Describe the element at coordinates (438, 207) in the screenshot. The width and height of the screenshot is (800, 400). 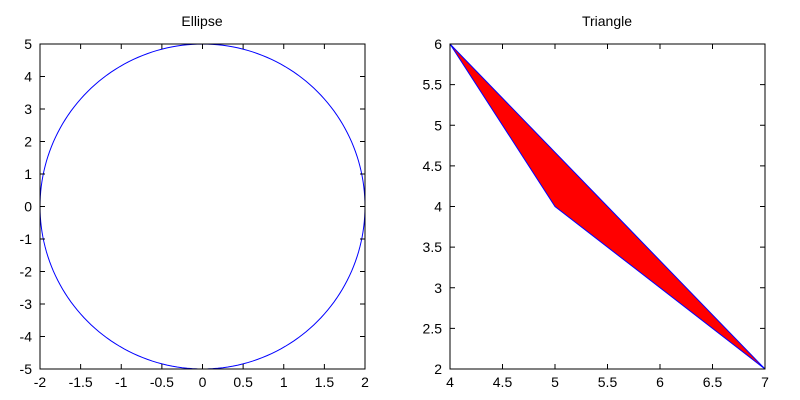
I see `triangle-ytick-label: 4` at that location.